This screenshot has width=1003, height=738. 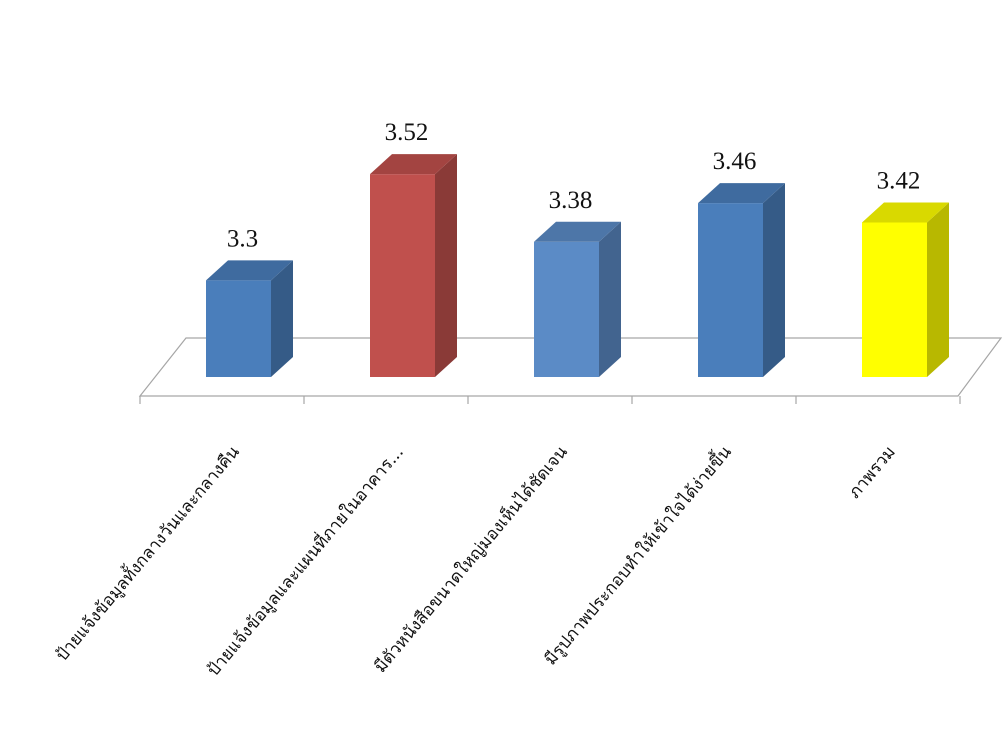 I want to click on data-label-1: 3.3, so click(x=242, y=238).